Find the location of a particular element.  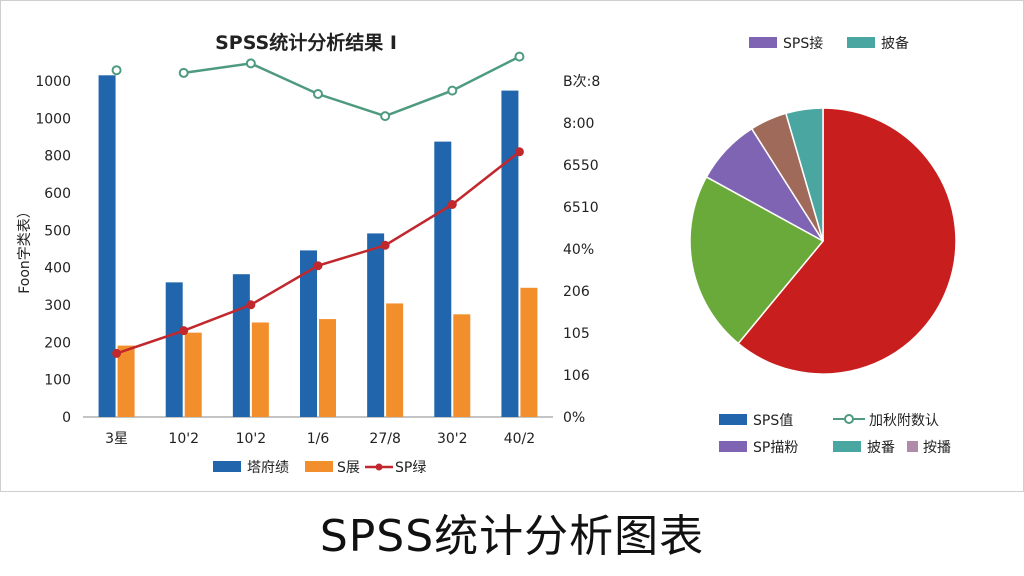

y2-axis-ticks: 0% 106 105 206 40% 6510 6550 8:00 B次:8 is located at coordinates (581, 250).